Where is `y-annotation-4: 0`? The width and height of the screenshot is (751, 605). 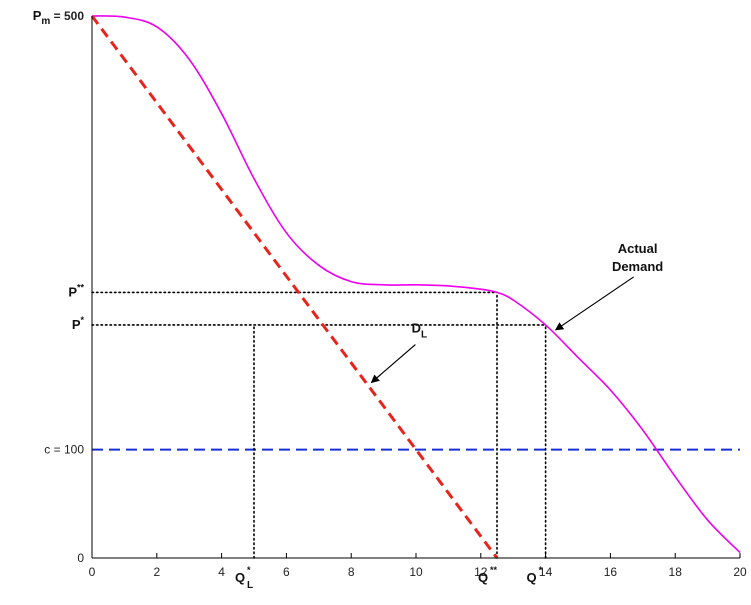
y-annotation-4: 0 is located at coordinates (80, 558).